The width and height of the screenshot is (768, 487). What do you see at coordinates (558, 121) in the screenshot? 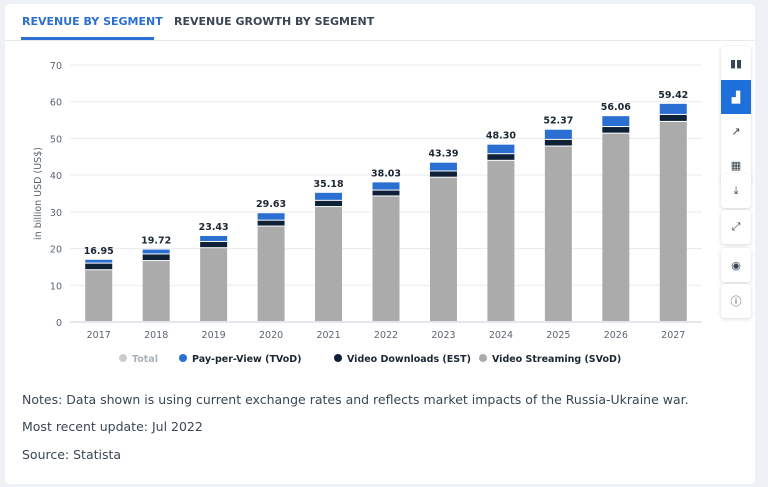
I see `total-data-label: 52.37` at bounding box center [558, 121].